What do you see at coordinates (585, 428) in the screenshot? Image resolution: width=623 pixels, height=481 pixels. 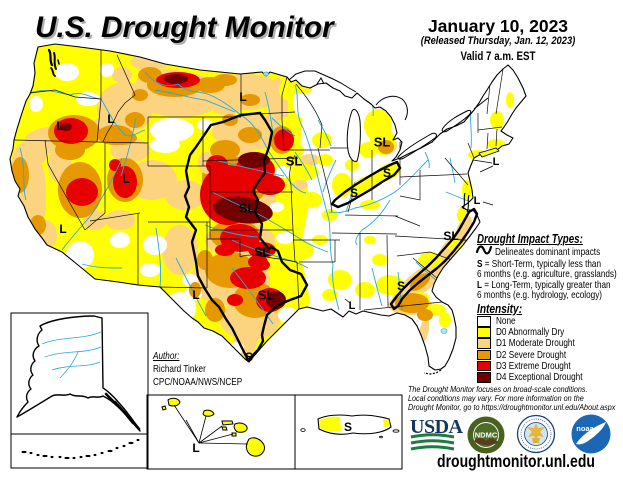 I see `svg-text: noaa` at bounding box center [585, 428].